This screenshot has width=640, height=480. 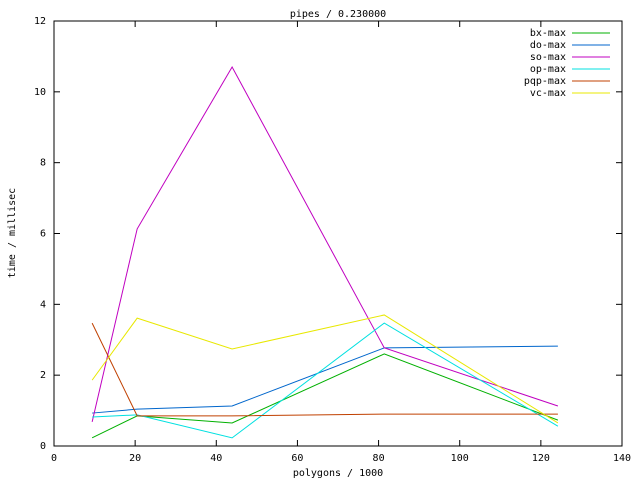 What do you see at coordinates (541, 458) in the screenshot?
I see `x-tick-label: 120` at bounding box center [541, 458].